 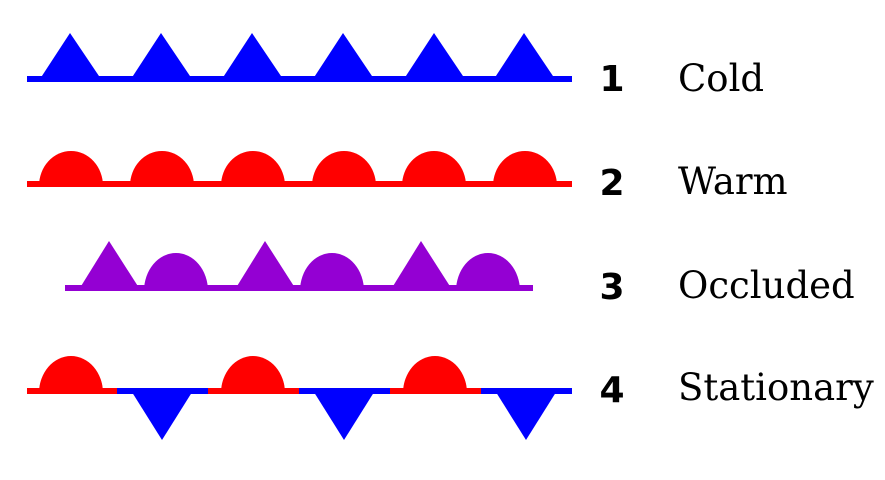 I want to click on front-row-cold: 1 Cold, so click(x=395, y=66).